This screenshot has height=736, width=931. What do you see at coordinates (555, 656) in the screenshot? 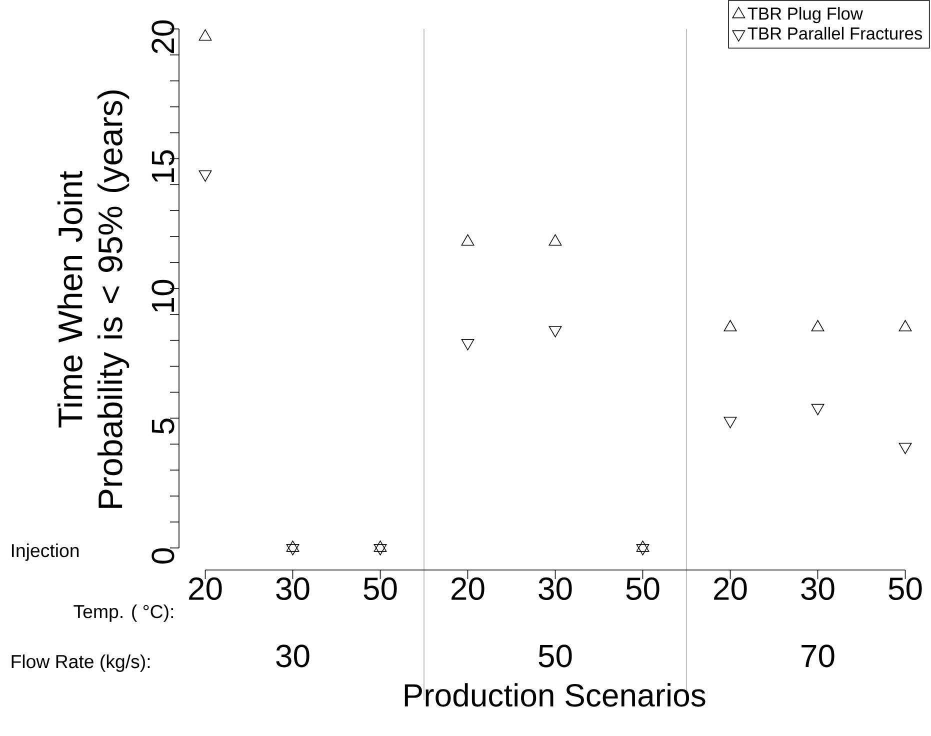
I see `text: 50` at bounding box center [555, 656].